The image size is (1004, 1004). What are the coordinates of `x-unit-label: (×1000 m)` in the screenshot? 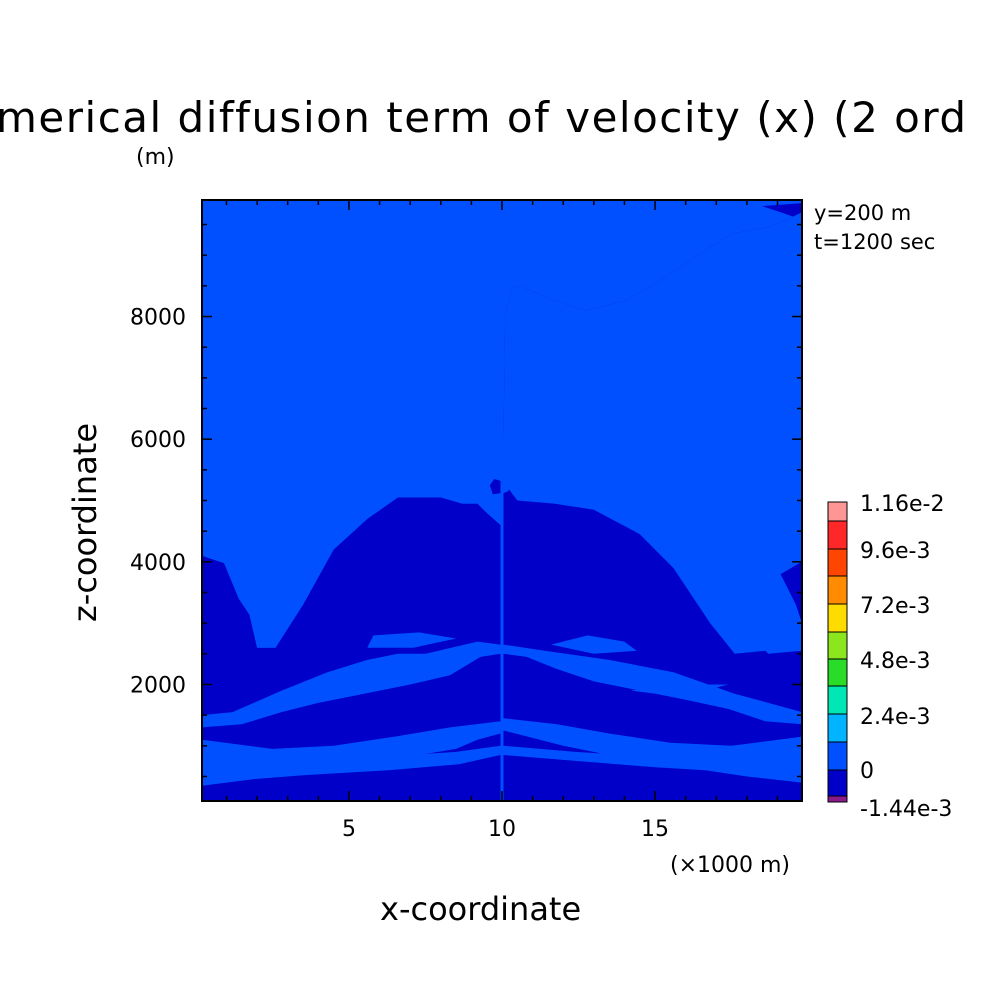 It's located at (730, 865).